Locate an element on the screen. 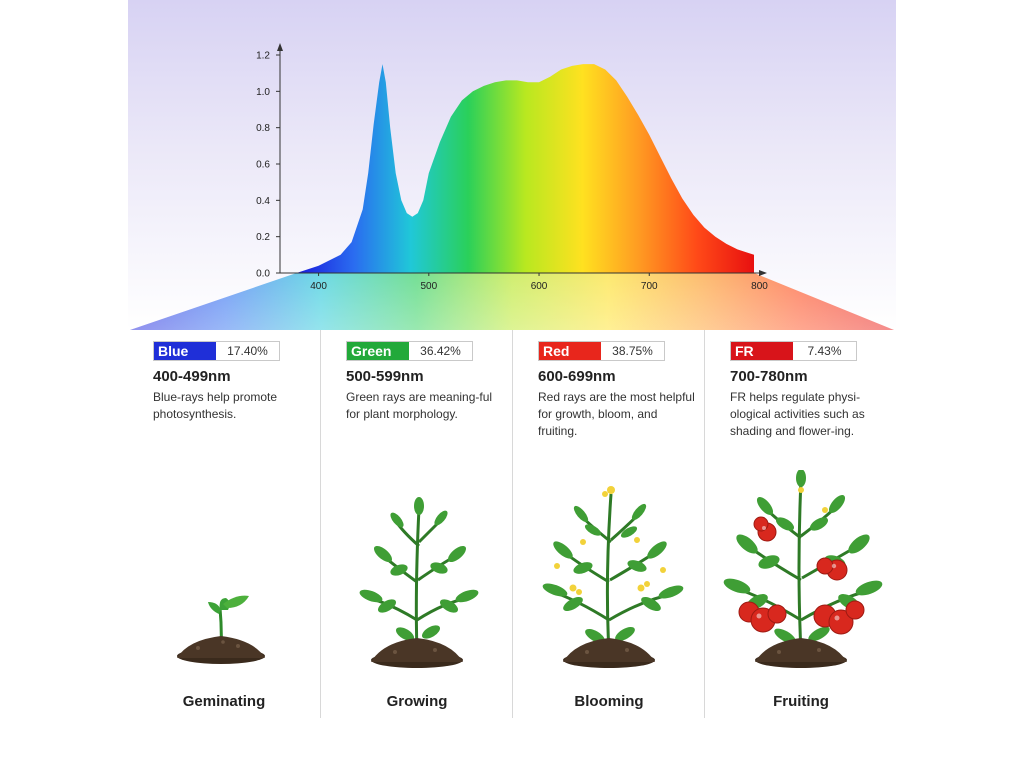  y-tick-label: 0.0 is located at coordinates (263, 274).